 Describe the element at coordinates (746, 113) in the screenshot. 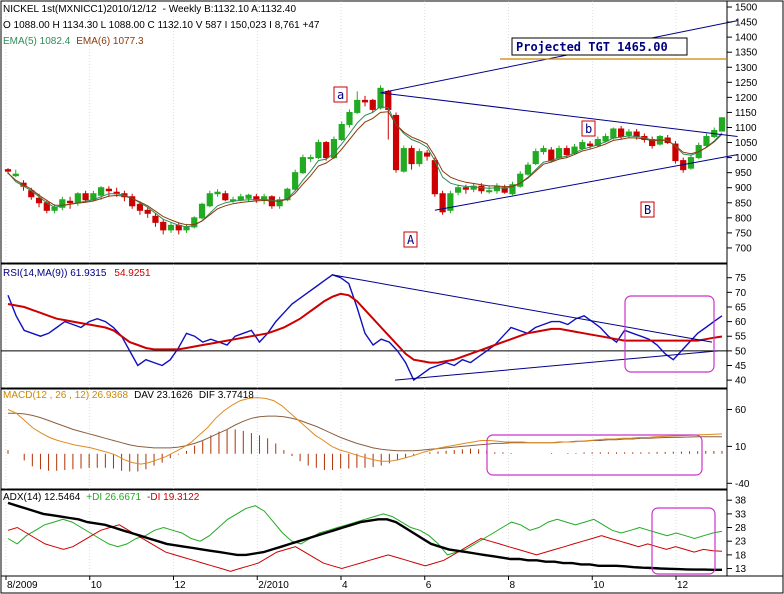

I see `price-tick-label: 1150` at that location.